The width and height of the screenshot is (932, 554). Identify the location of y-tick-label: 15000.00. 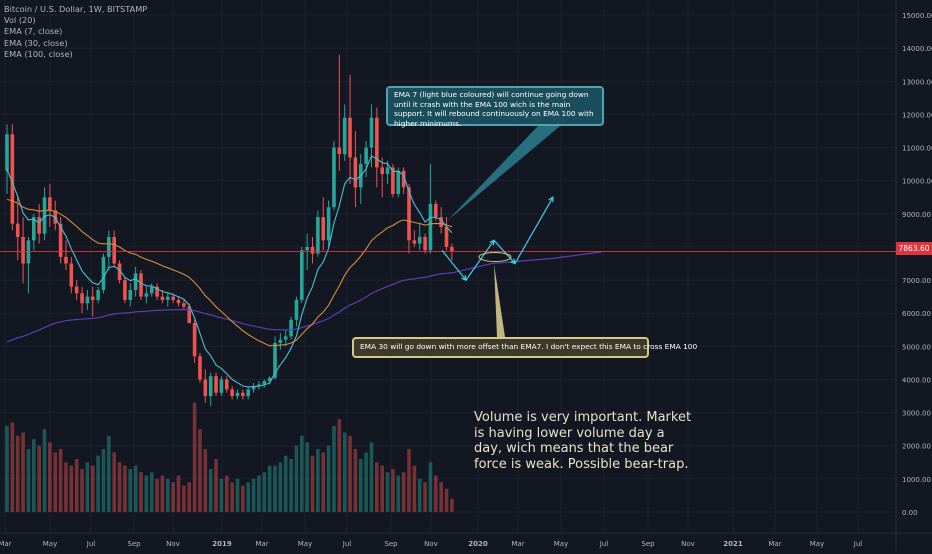
(917, 16).